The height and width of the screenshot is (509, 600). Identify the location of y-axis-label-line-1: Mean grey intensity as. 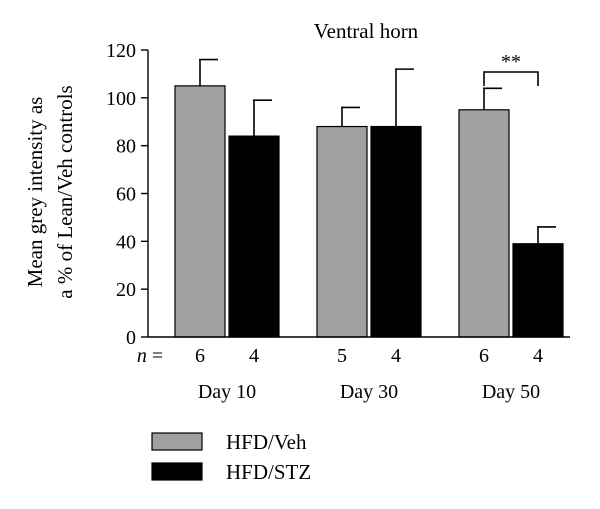
(35, 192).